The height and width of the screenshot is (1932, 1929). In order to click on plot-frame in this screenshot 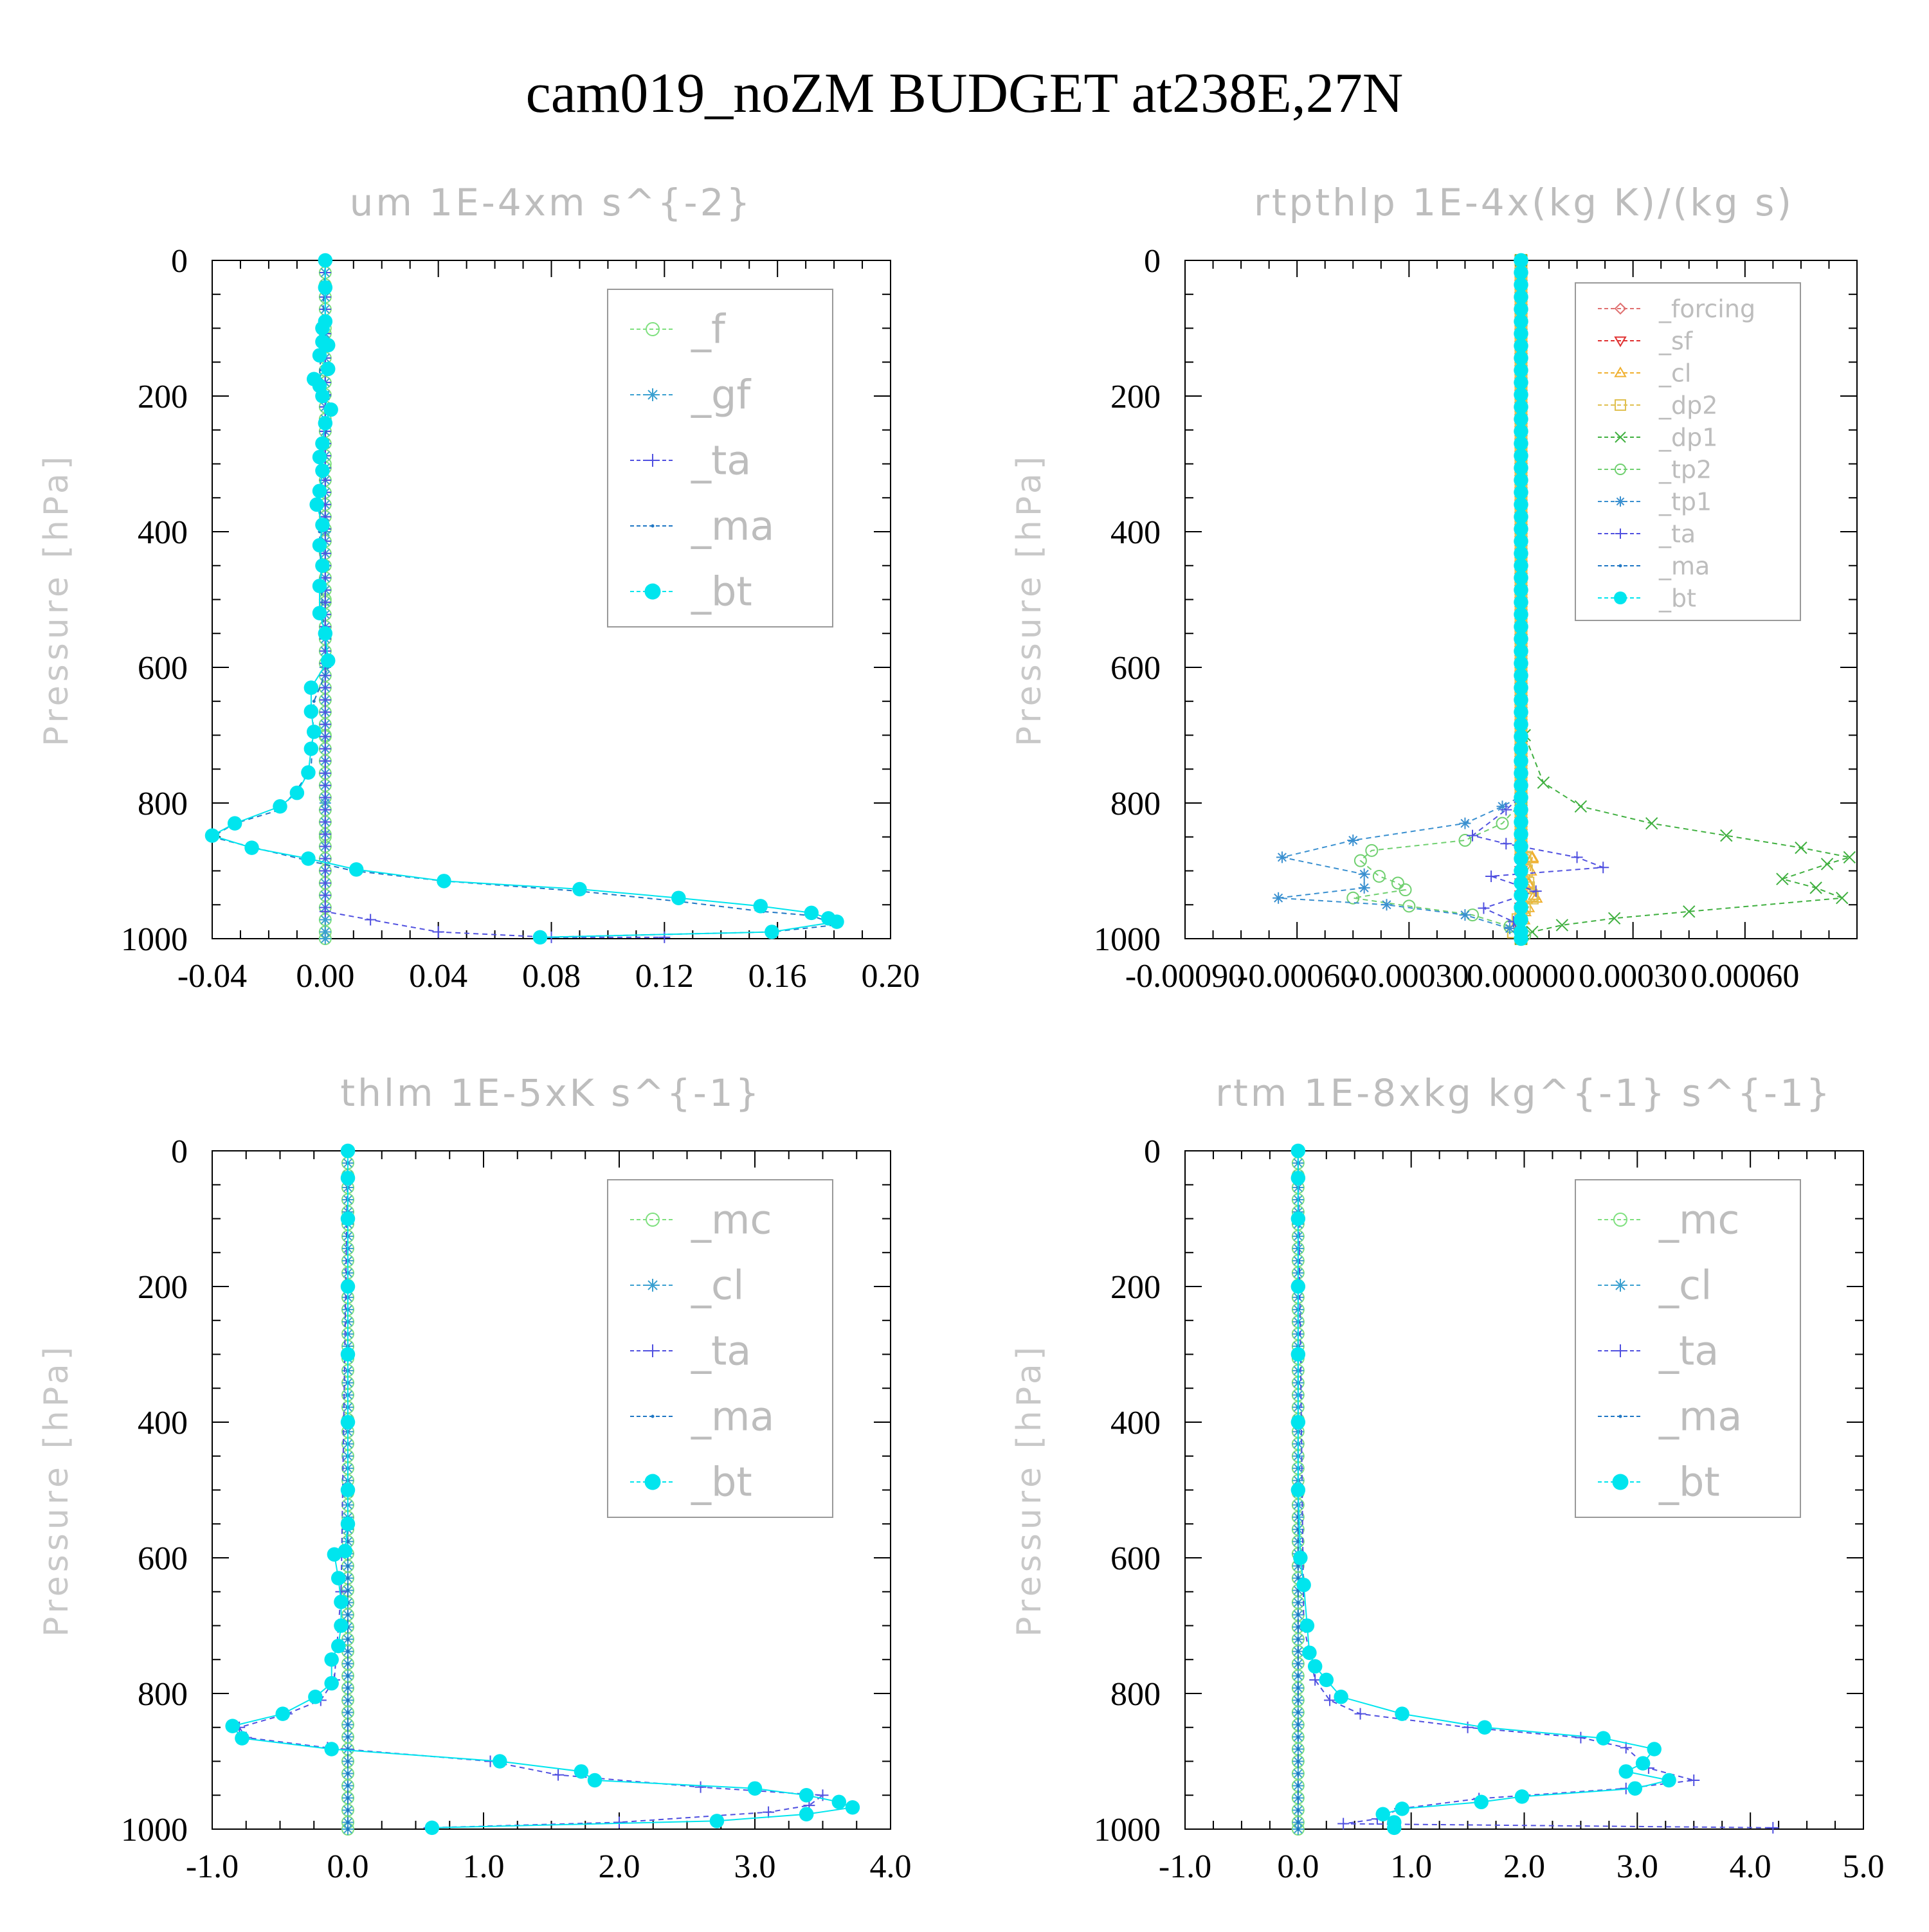, I will do `click(1524, 1490)`.